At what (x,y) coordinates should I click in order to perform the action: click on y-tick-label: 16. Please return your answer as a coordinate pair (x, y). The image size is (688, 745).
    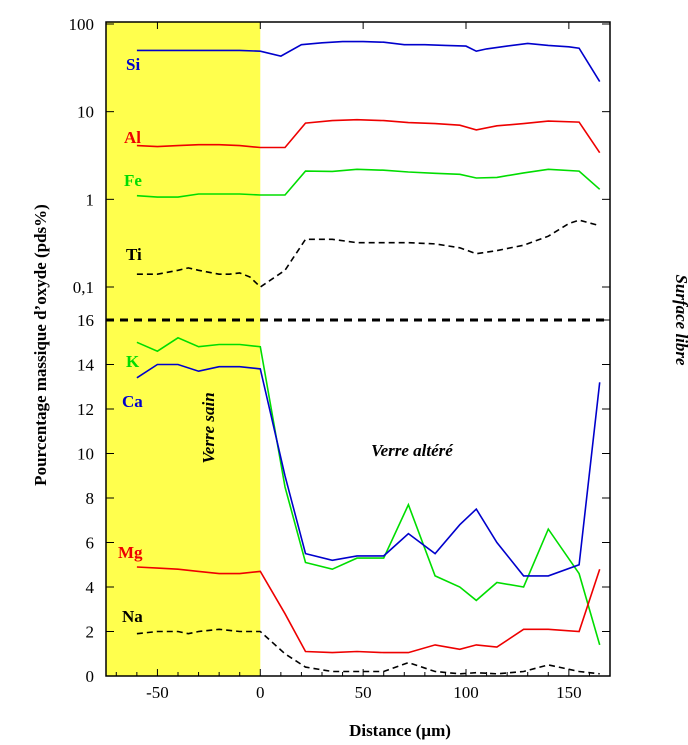
    Looking at the image, I should click on (85, 320).